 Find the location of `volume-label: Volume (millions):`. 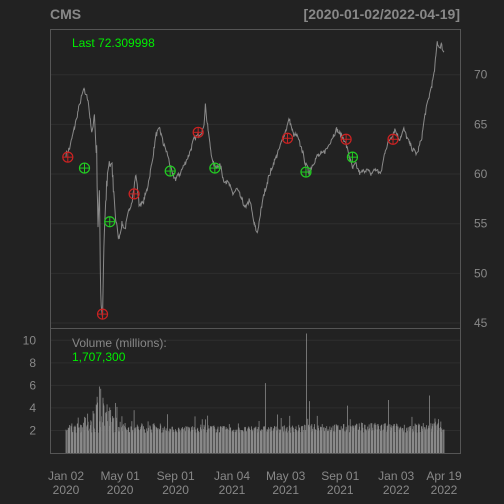

volume-label: Volume (millions): is located at coordinates (119, 343).